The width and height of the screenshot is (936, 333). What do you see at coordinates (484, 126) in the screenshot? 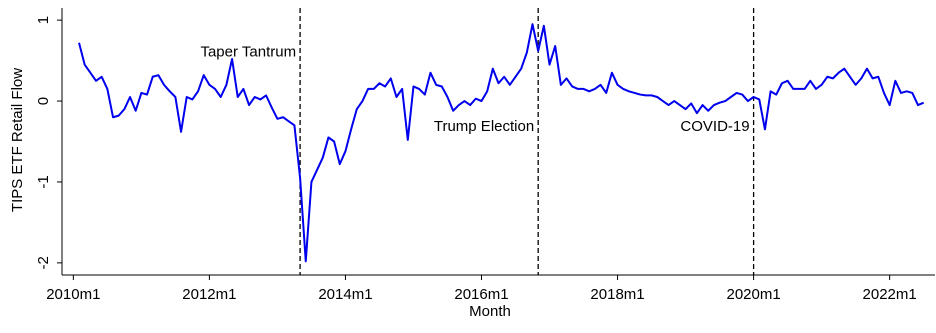
I see `event-label: Trump Election` at bounding box center [484, 126].